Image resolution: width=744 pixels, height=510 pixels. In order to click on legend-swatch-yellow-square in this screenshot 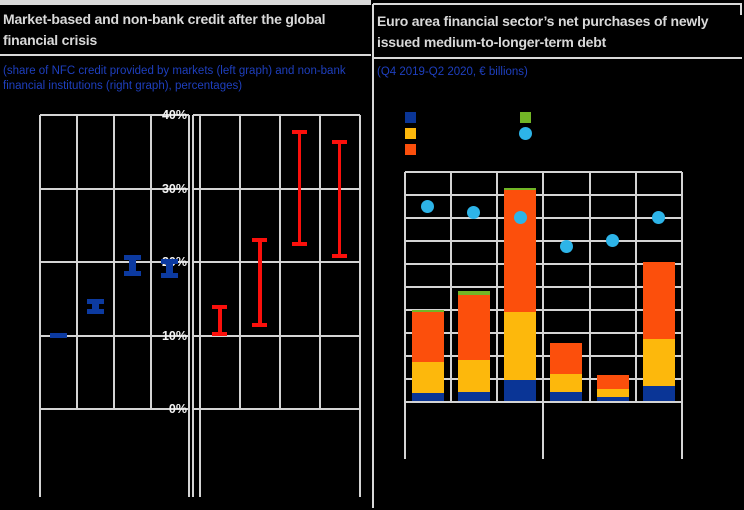, I will do `click(410, 133)`.